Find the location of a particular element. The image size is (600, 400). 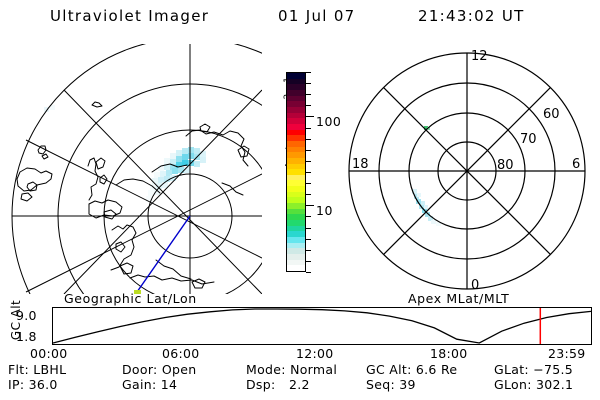

status-ip: IP: 36.0 is located at coordinates (33, 384).